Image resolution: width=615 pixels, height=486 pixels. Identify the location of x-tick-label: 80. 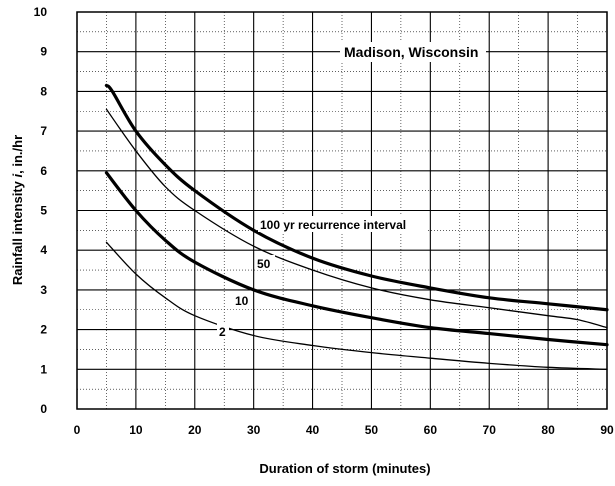
(548, 430).